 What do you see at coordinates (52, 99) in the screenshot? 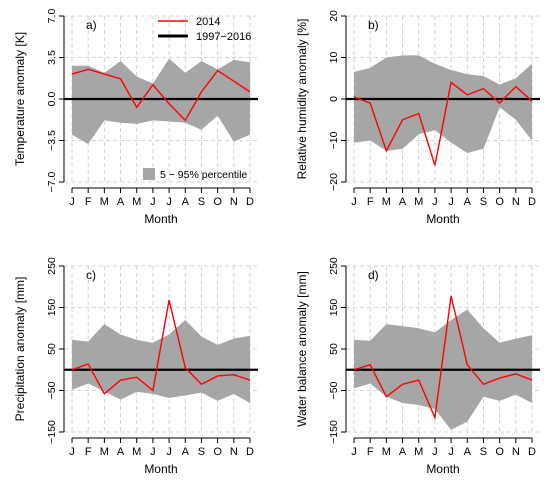
I see `y-tick-label: 0.0` at bounding box center [52, 99].